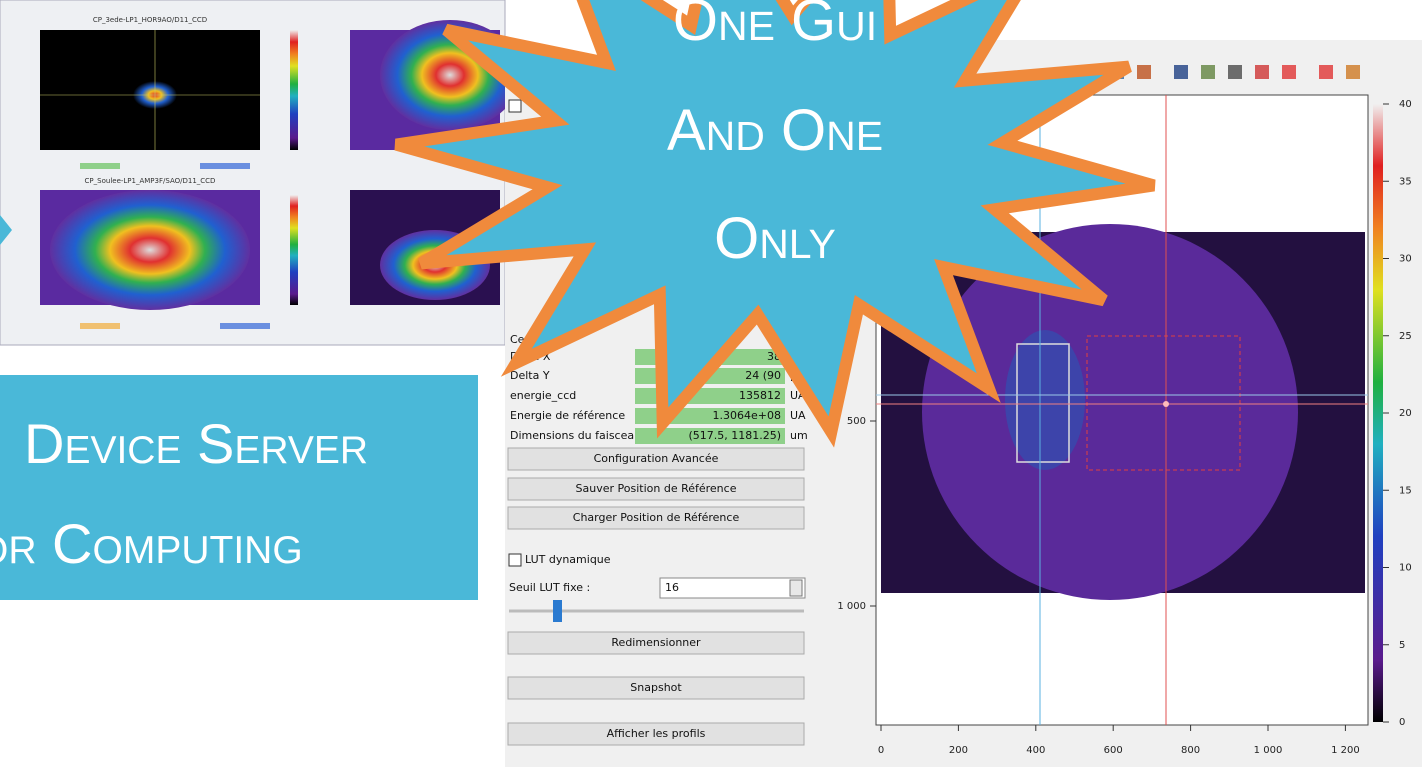  Describe the element at coordinates (1113, 750) in the screenshot. I see `x-tick-label: 600` at that location.